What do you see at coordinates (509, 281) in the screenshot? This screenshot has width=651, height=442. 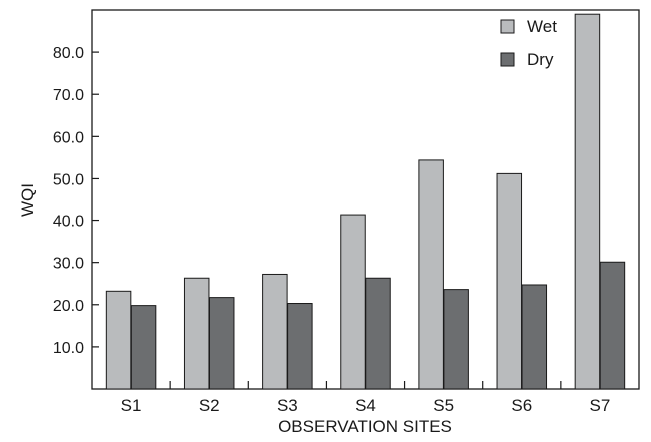 I see `bar-wet-s6` at bounding box center [509, 281].